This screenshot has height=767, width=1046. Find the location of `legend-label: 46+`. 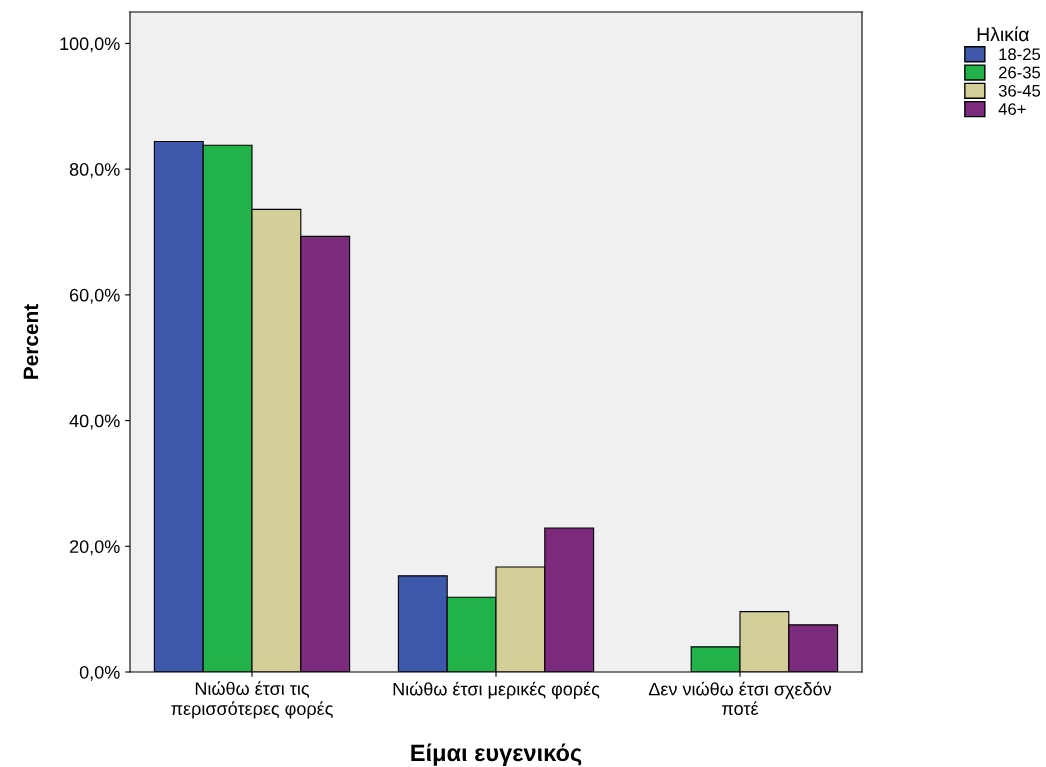

legend-label: 46+ is located at coordinates (1012, 109).